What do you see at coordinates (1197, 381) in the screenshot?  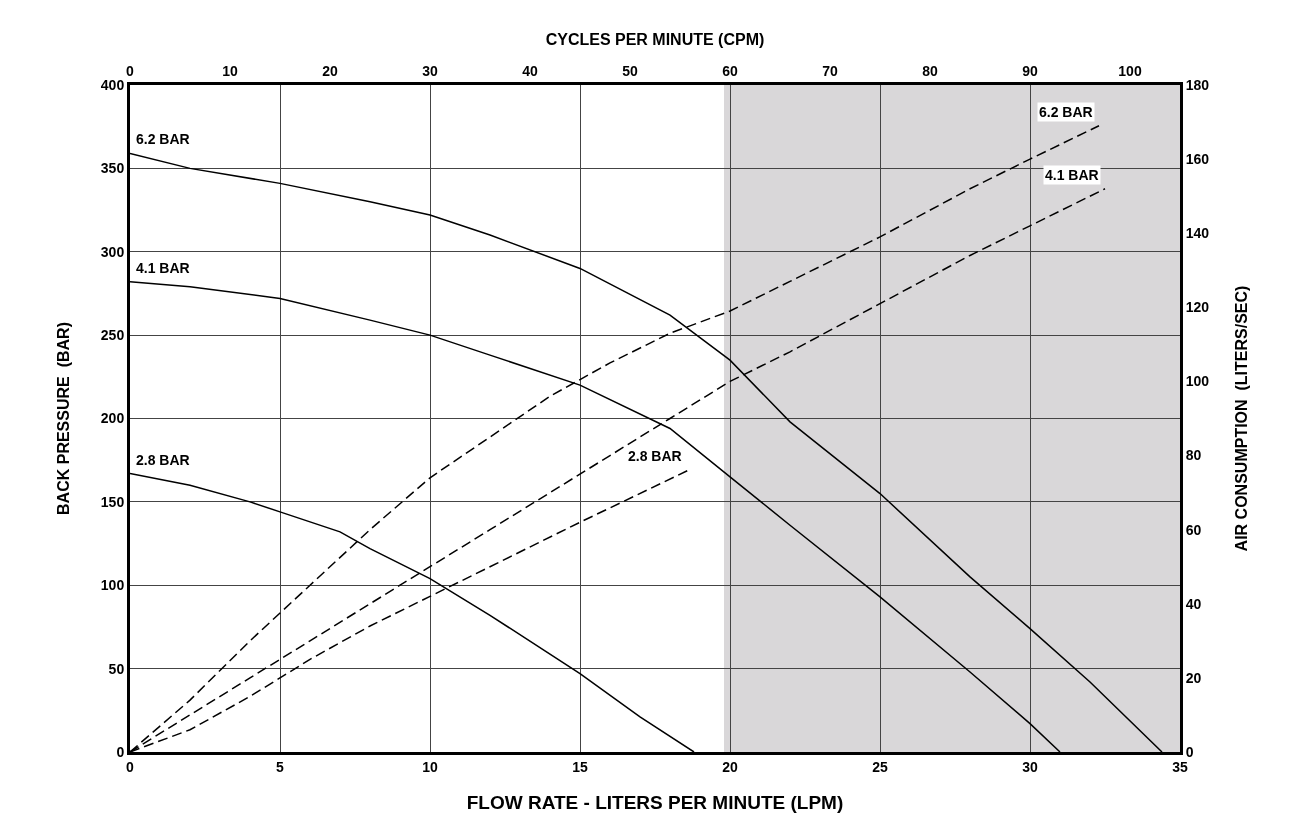 I see `y2-tick-label: 100` at bounding box center [1197, 381].